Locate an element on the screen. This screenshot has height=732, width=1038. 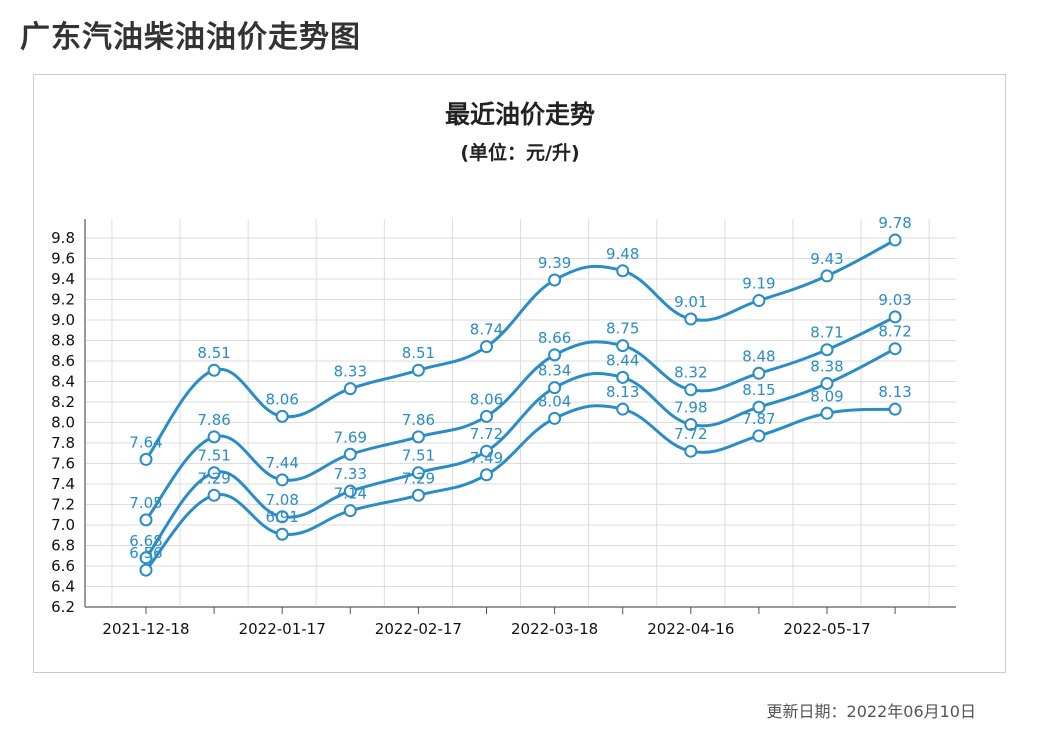
data-label: 8.75 is located at coordinates (622, 329).